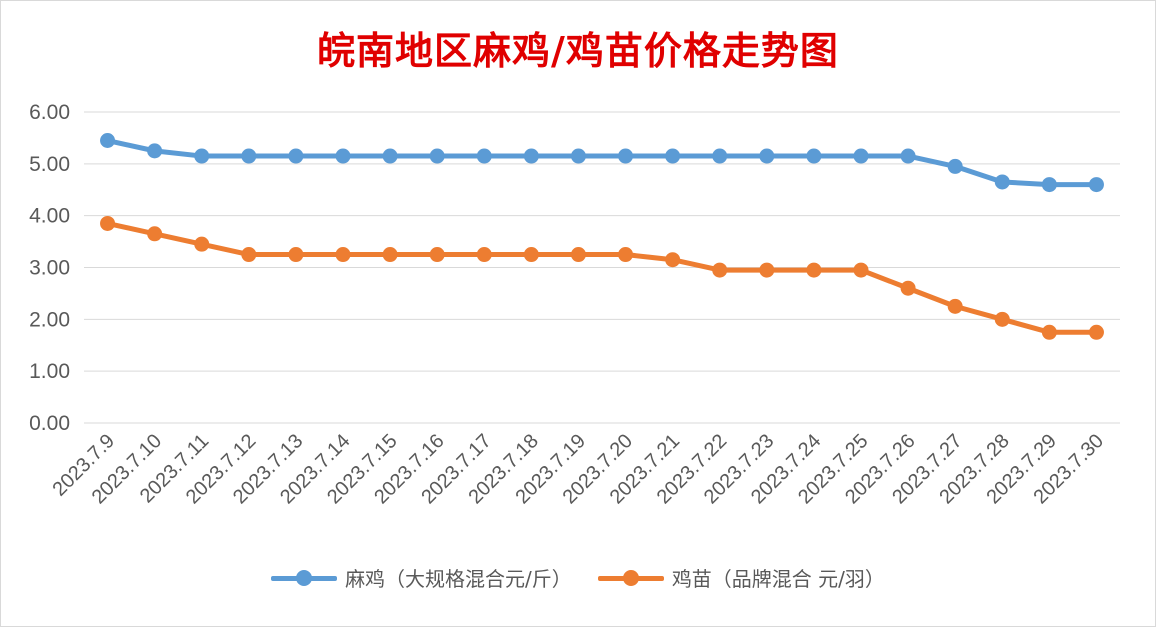 The width and height of the screenshot is (1156, 627). Describe the element at coordinates (630, 577) in the screenshot. I see `legend-marker-series-2-icon` at that location.